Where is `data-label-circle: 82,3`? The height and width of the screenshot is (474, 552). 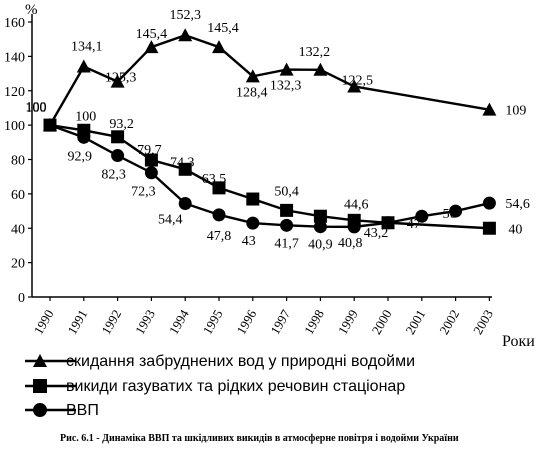
data-label-circle: 82,3 is located at coordinates (113, 175).